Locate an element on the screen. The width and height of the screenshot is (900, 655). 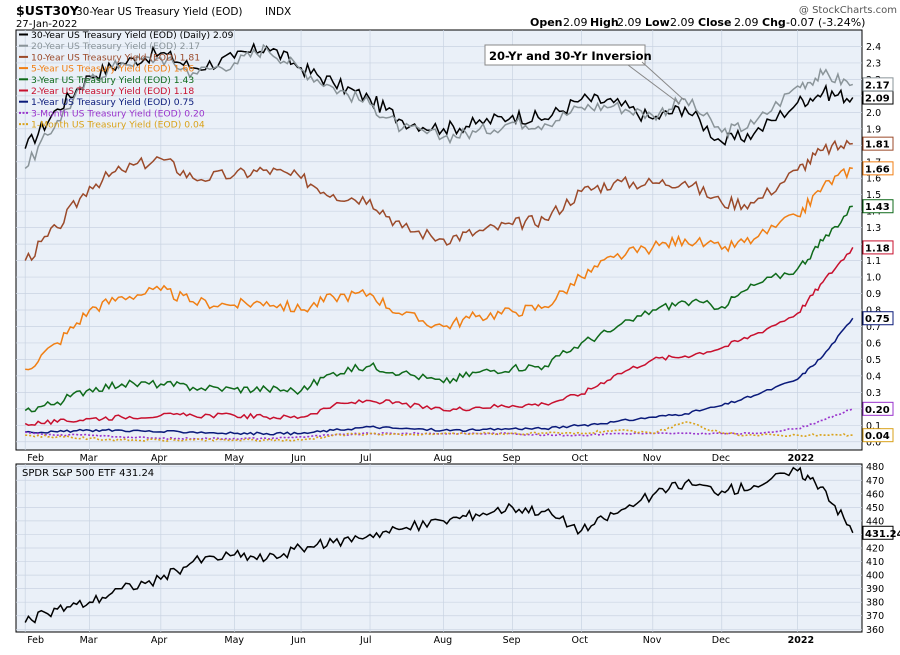
last-value-label-m1: 0.04 is located at coordinates (877, 436).